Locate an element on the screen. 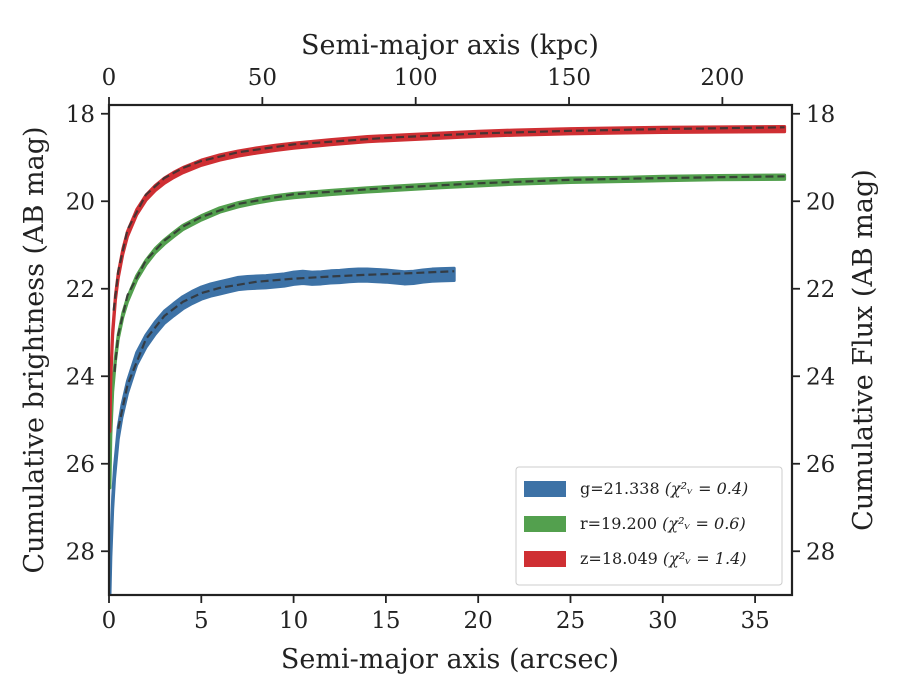 The height and width of the screenshot is (700, 900). y-tick-label-0: 18 is located at coordinates (80, 115).